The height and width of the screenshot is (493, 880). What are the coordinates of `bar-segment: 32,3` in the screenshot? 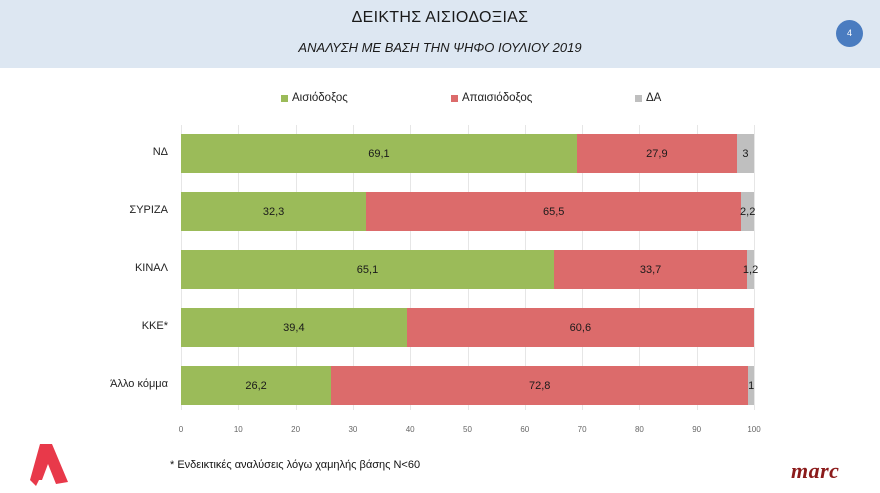 It's located at (274, 211).